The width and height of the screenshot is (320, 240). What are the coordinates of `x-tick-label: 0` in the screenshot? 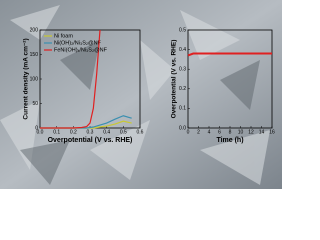 It's located at (188, 132).